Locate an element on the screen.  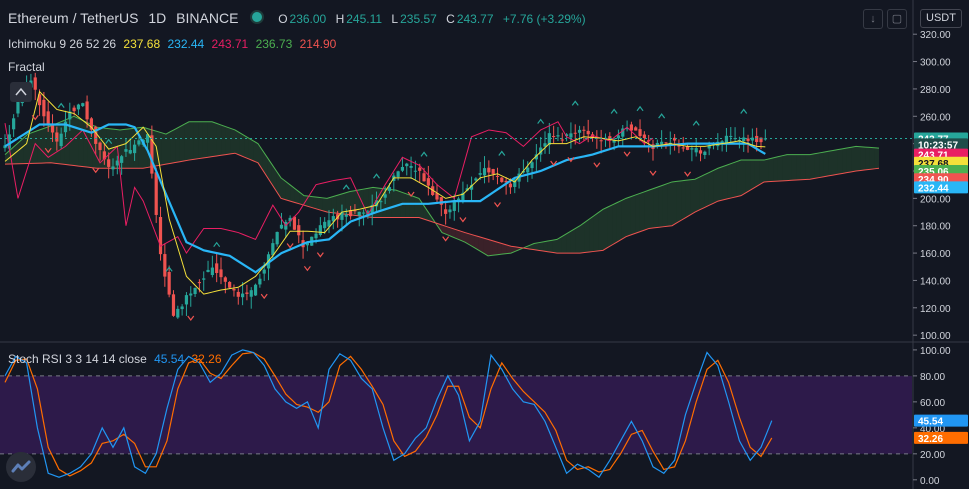
ichimoku-label: Ichimoku 9 26 52 26 is located at coordinates (62, 44).